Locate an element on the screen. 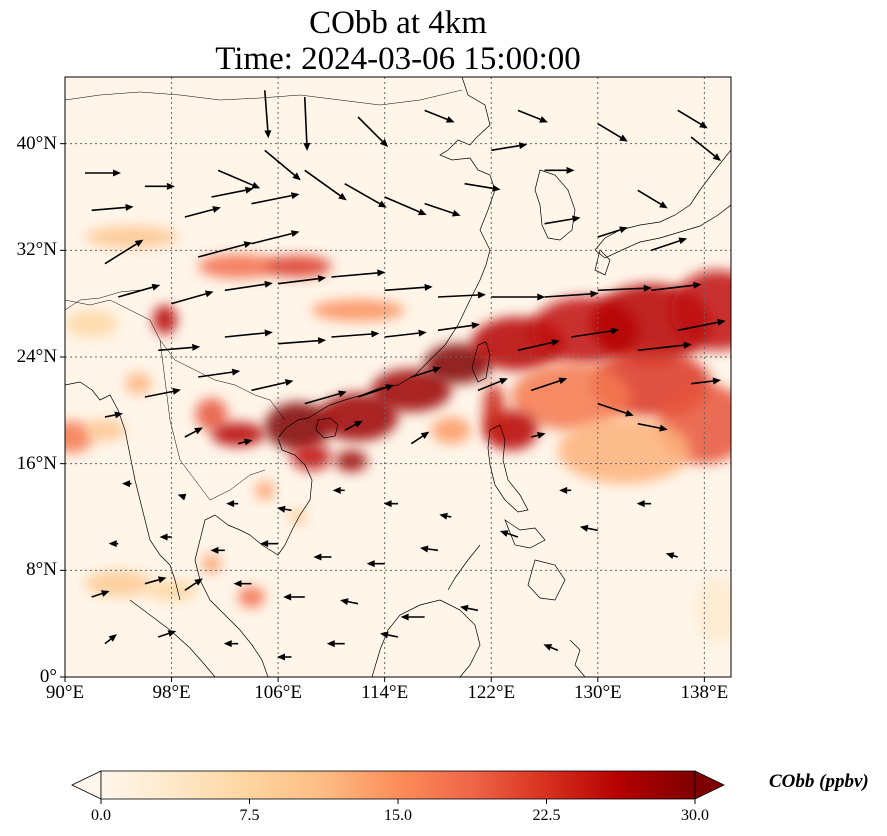 The height and width of the screenshot is (836, 887). coastline-japan is located at coordinates (662, 204).